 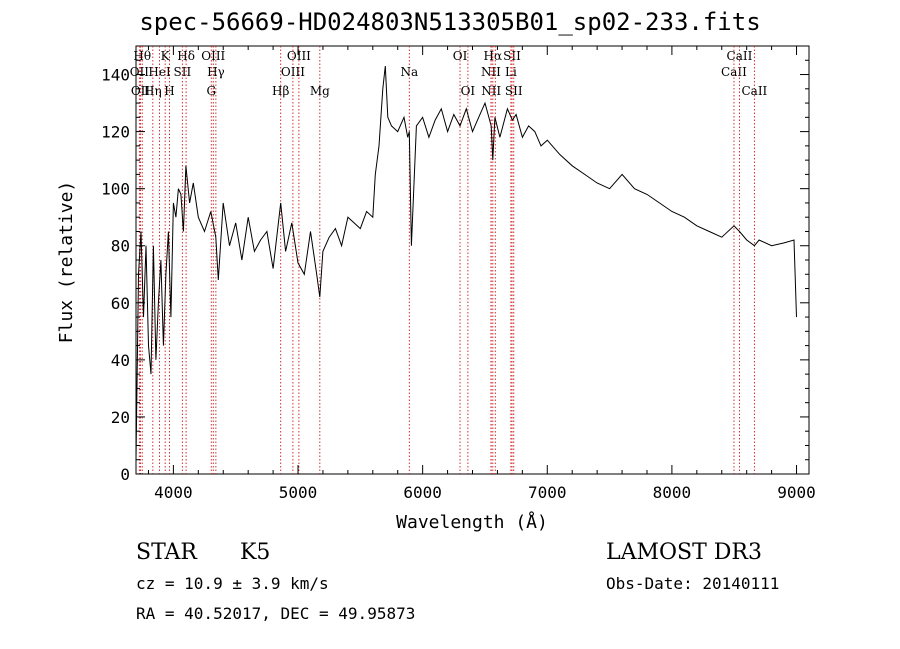 I want to click on y-tick-label: 120, so click(x=115, y=132).